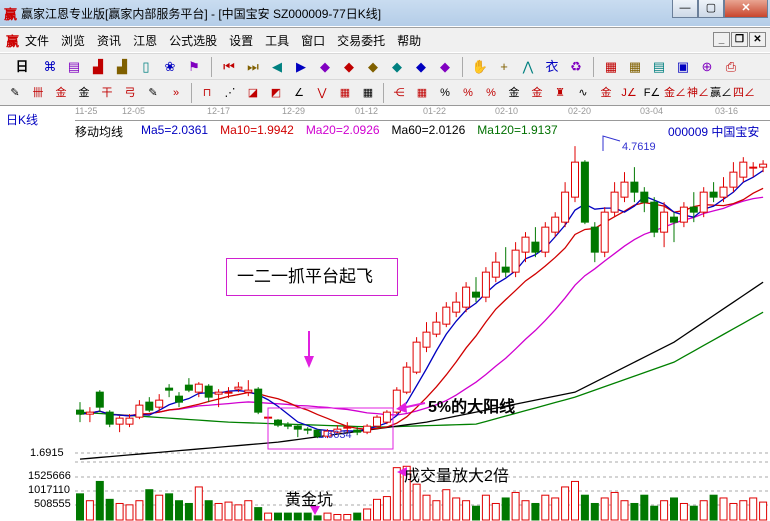 The image size is (770, 521). Describe the element at coordinates (711, 9) in the screenshot. I see `maximize-button: ▢` at that location.